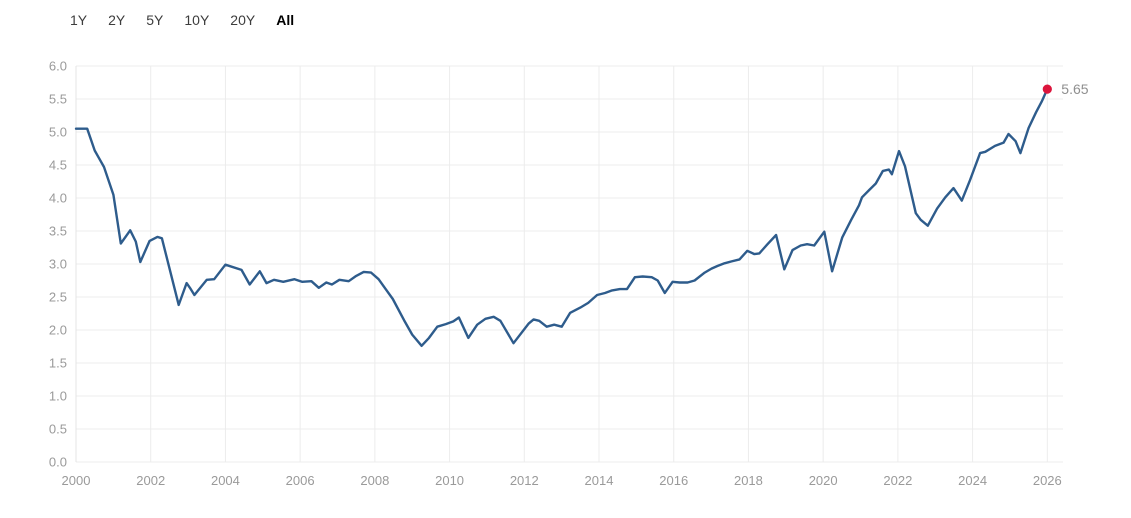 This screenshot has width=1131, height=518. I want to click on y-tick-label: 4.0, so click(58, 198).